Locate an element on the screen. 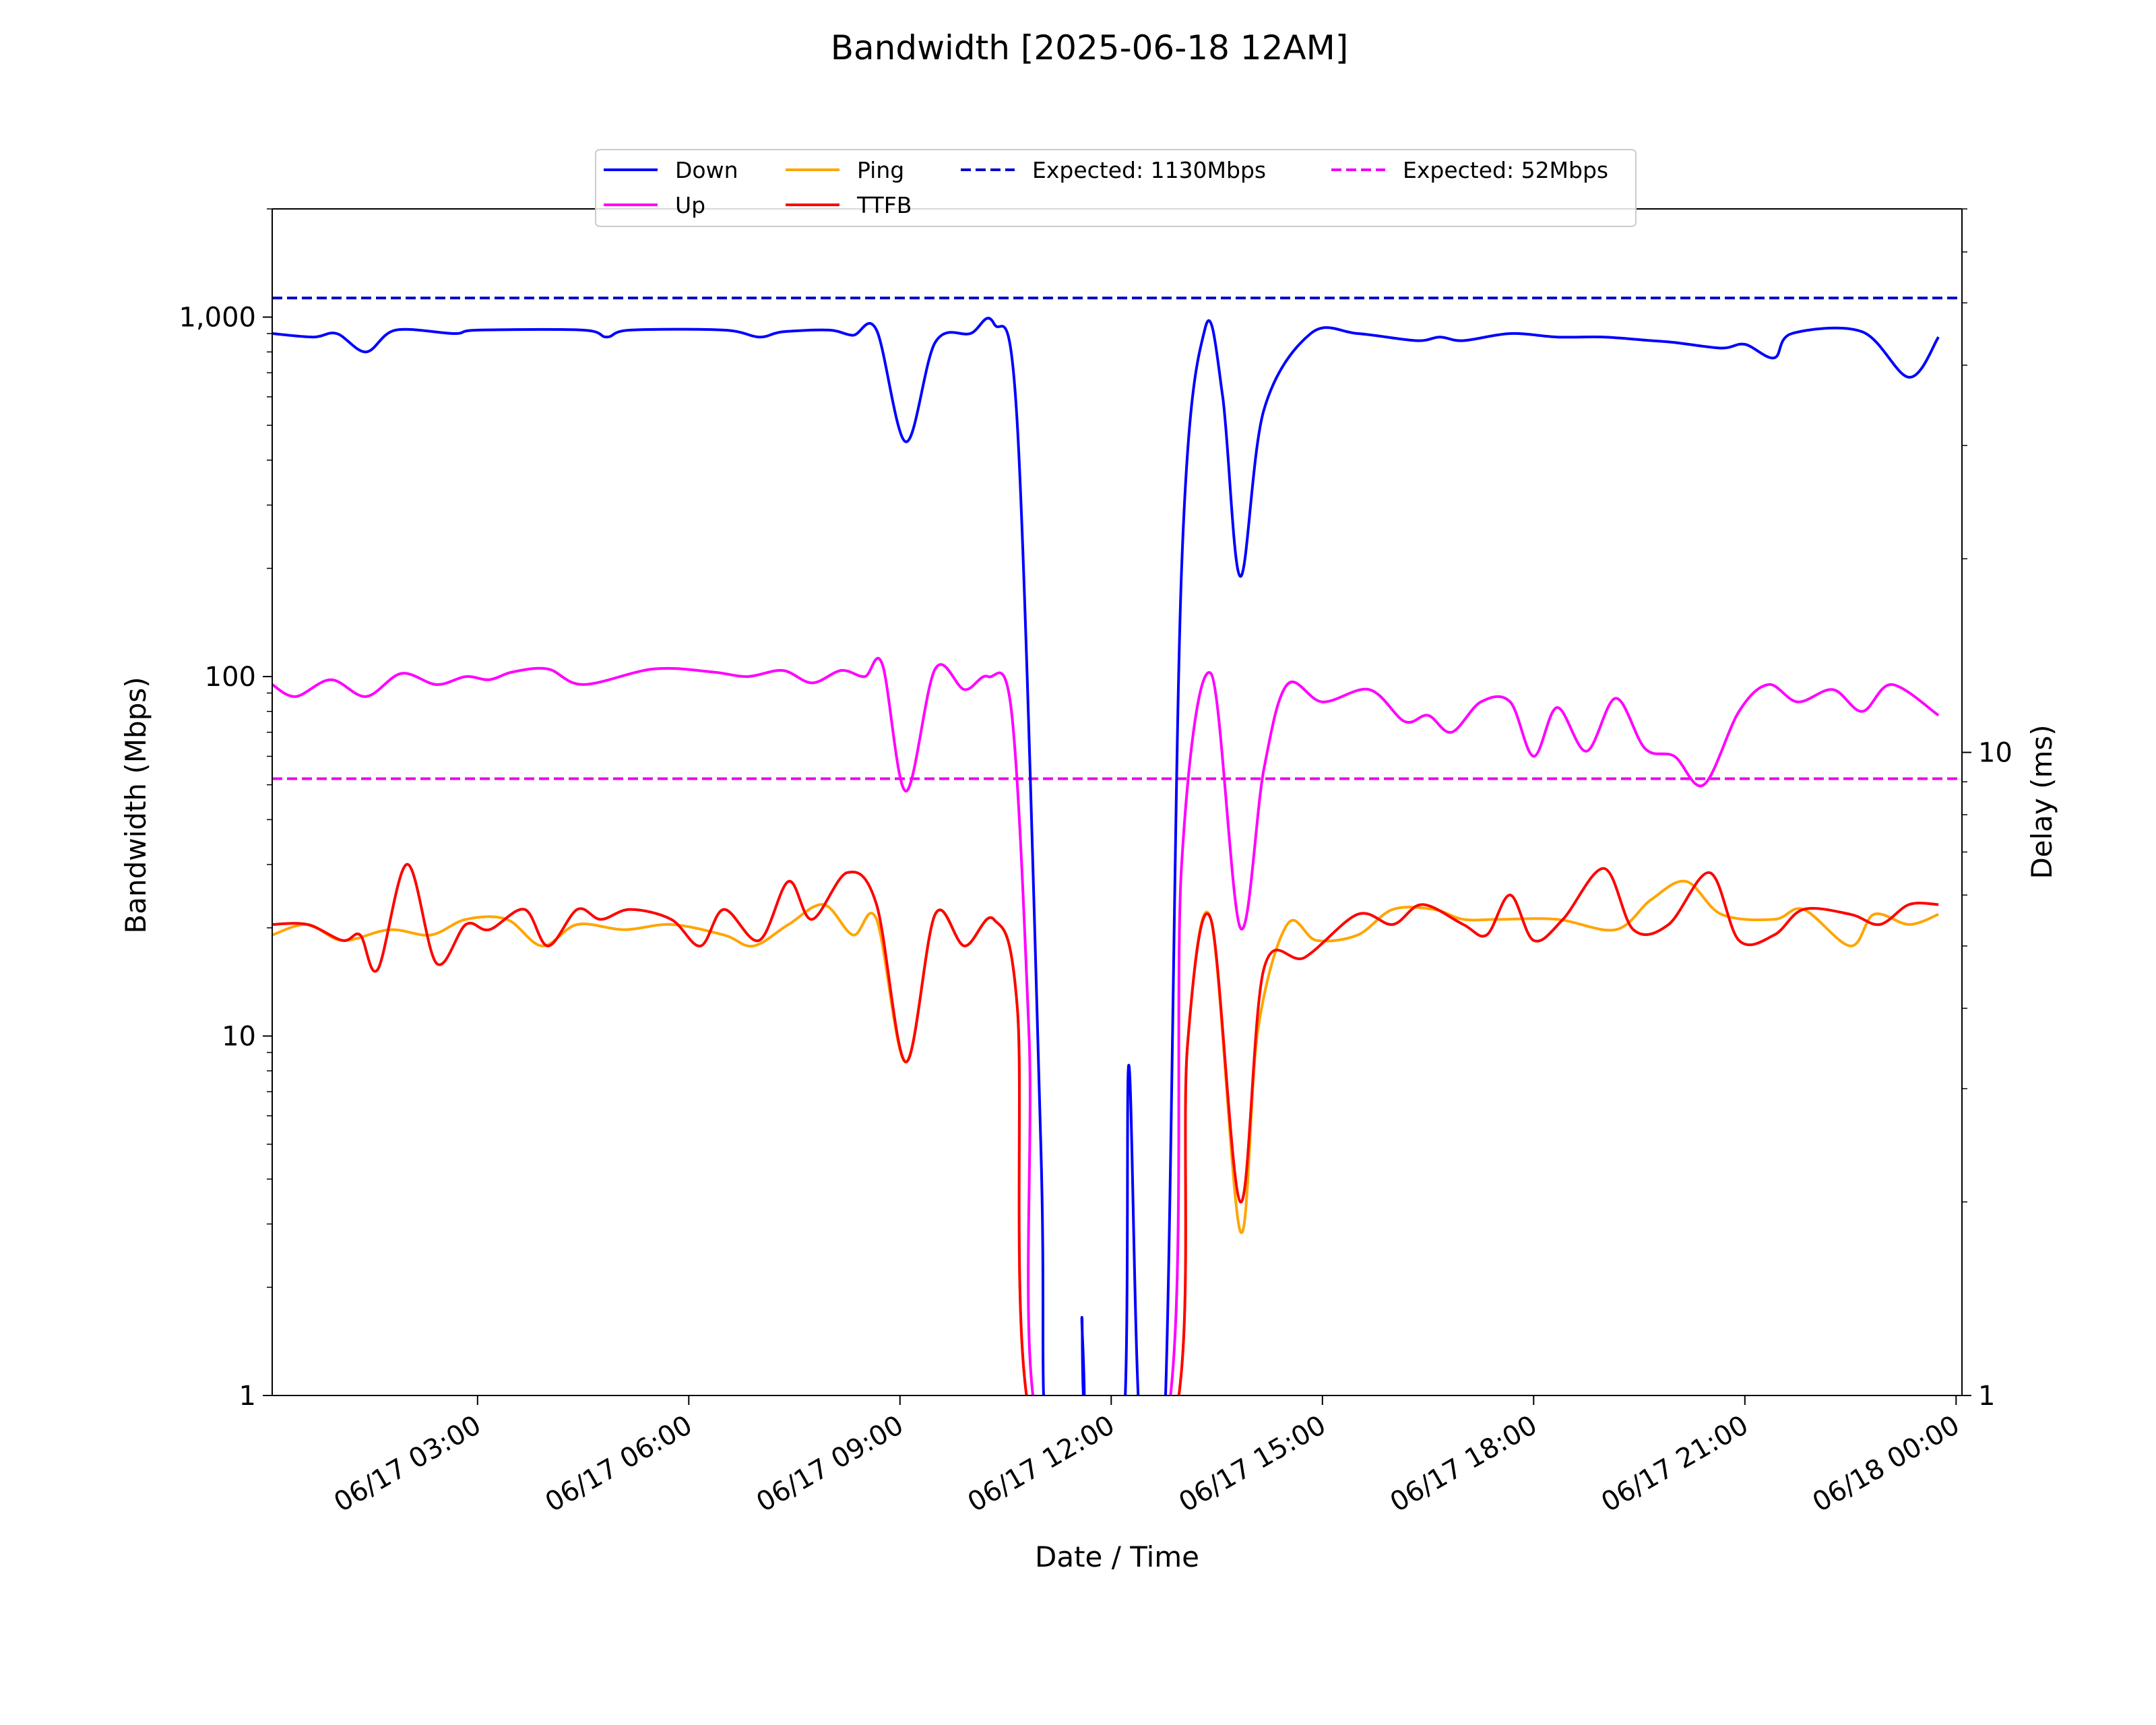  chart-title: Bandwidth [2025-06-18 12AM] is located at coordinates (1090, 47).